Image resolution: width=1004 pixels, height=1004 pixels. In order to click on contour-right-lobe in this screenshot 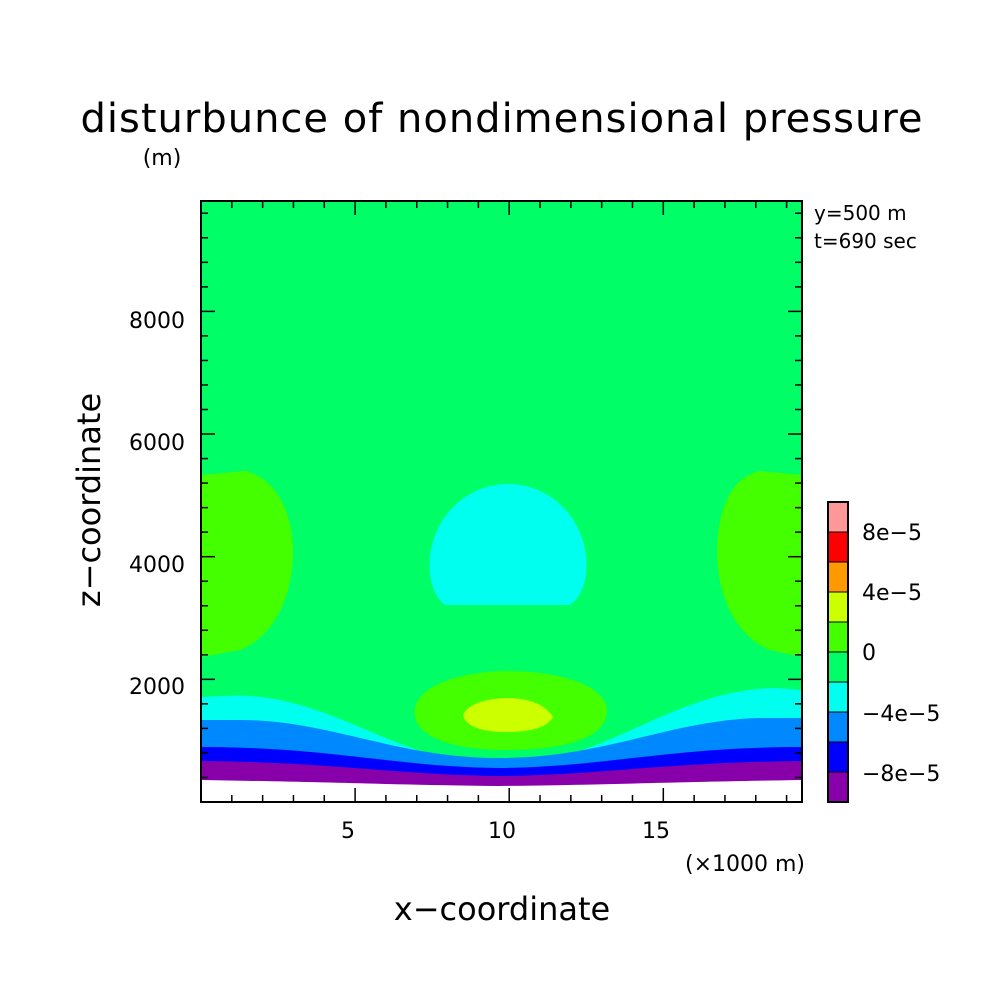, I will do `click(759, 564)`.